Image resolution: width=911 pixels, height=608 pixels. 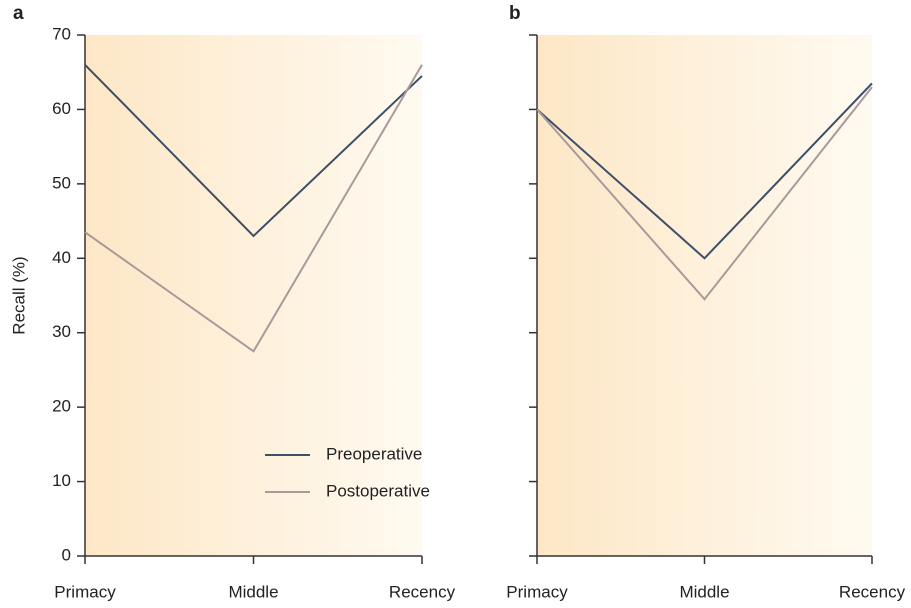 What do you see at coordinates (61, 257) in the screenshot?
I see `y-tick-label: 40` at bounding box center [61, 257].